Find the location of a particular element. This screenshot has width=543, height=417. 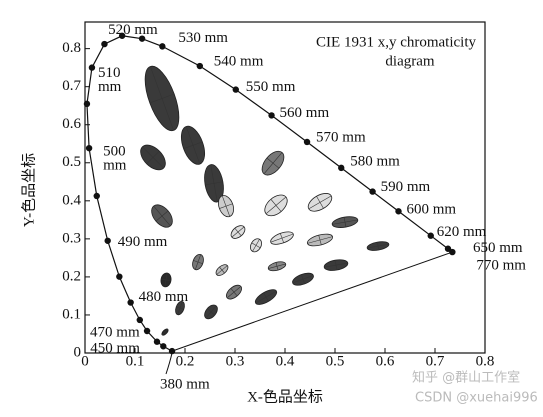

wavelength-label: 540 mm is located at coordinates (239, 61).